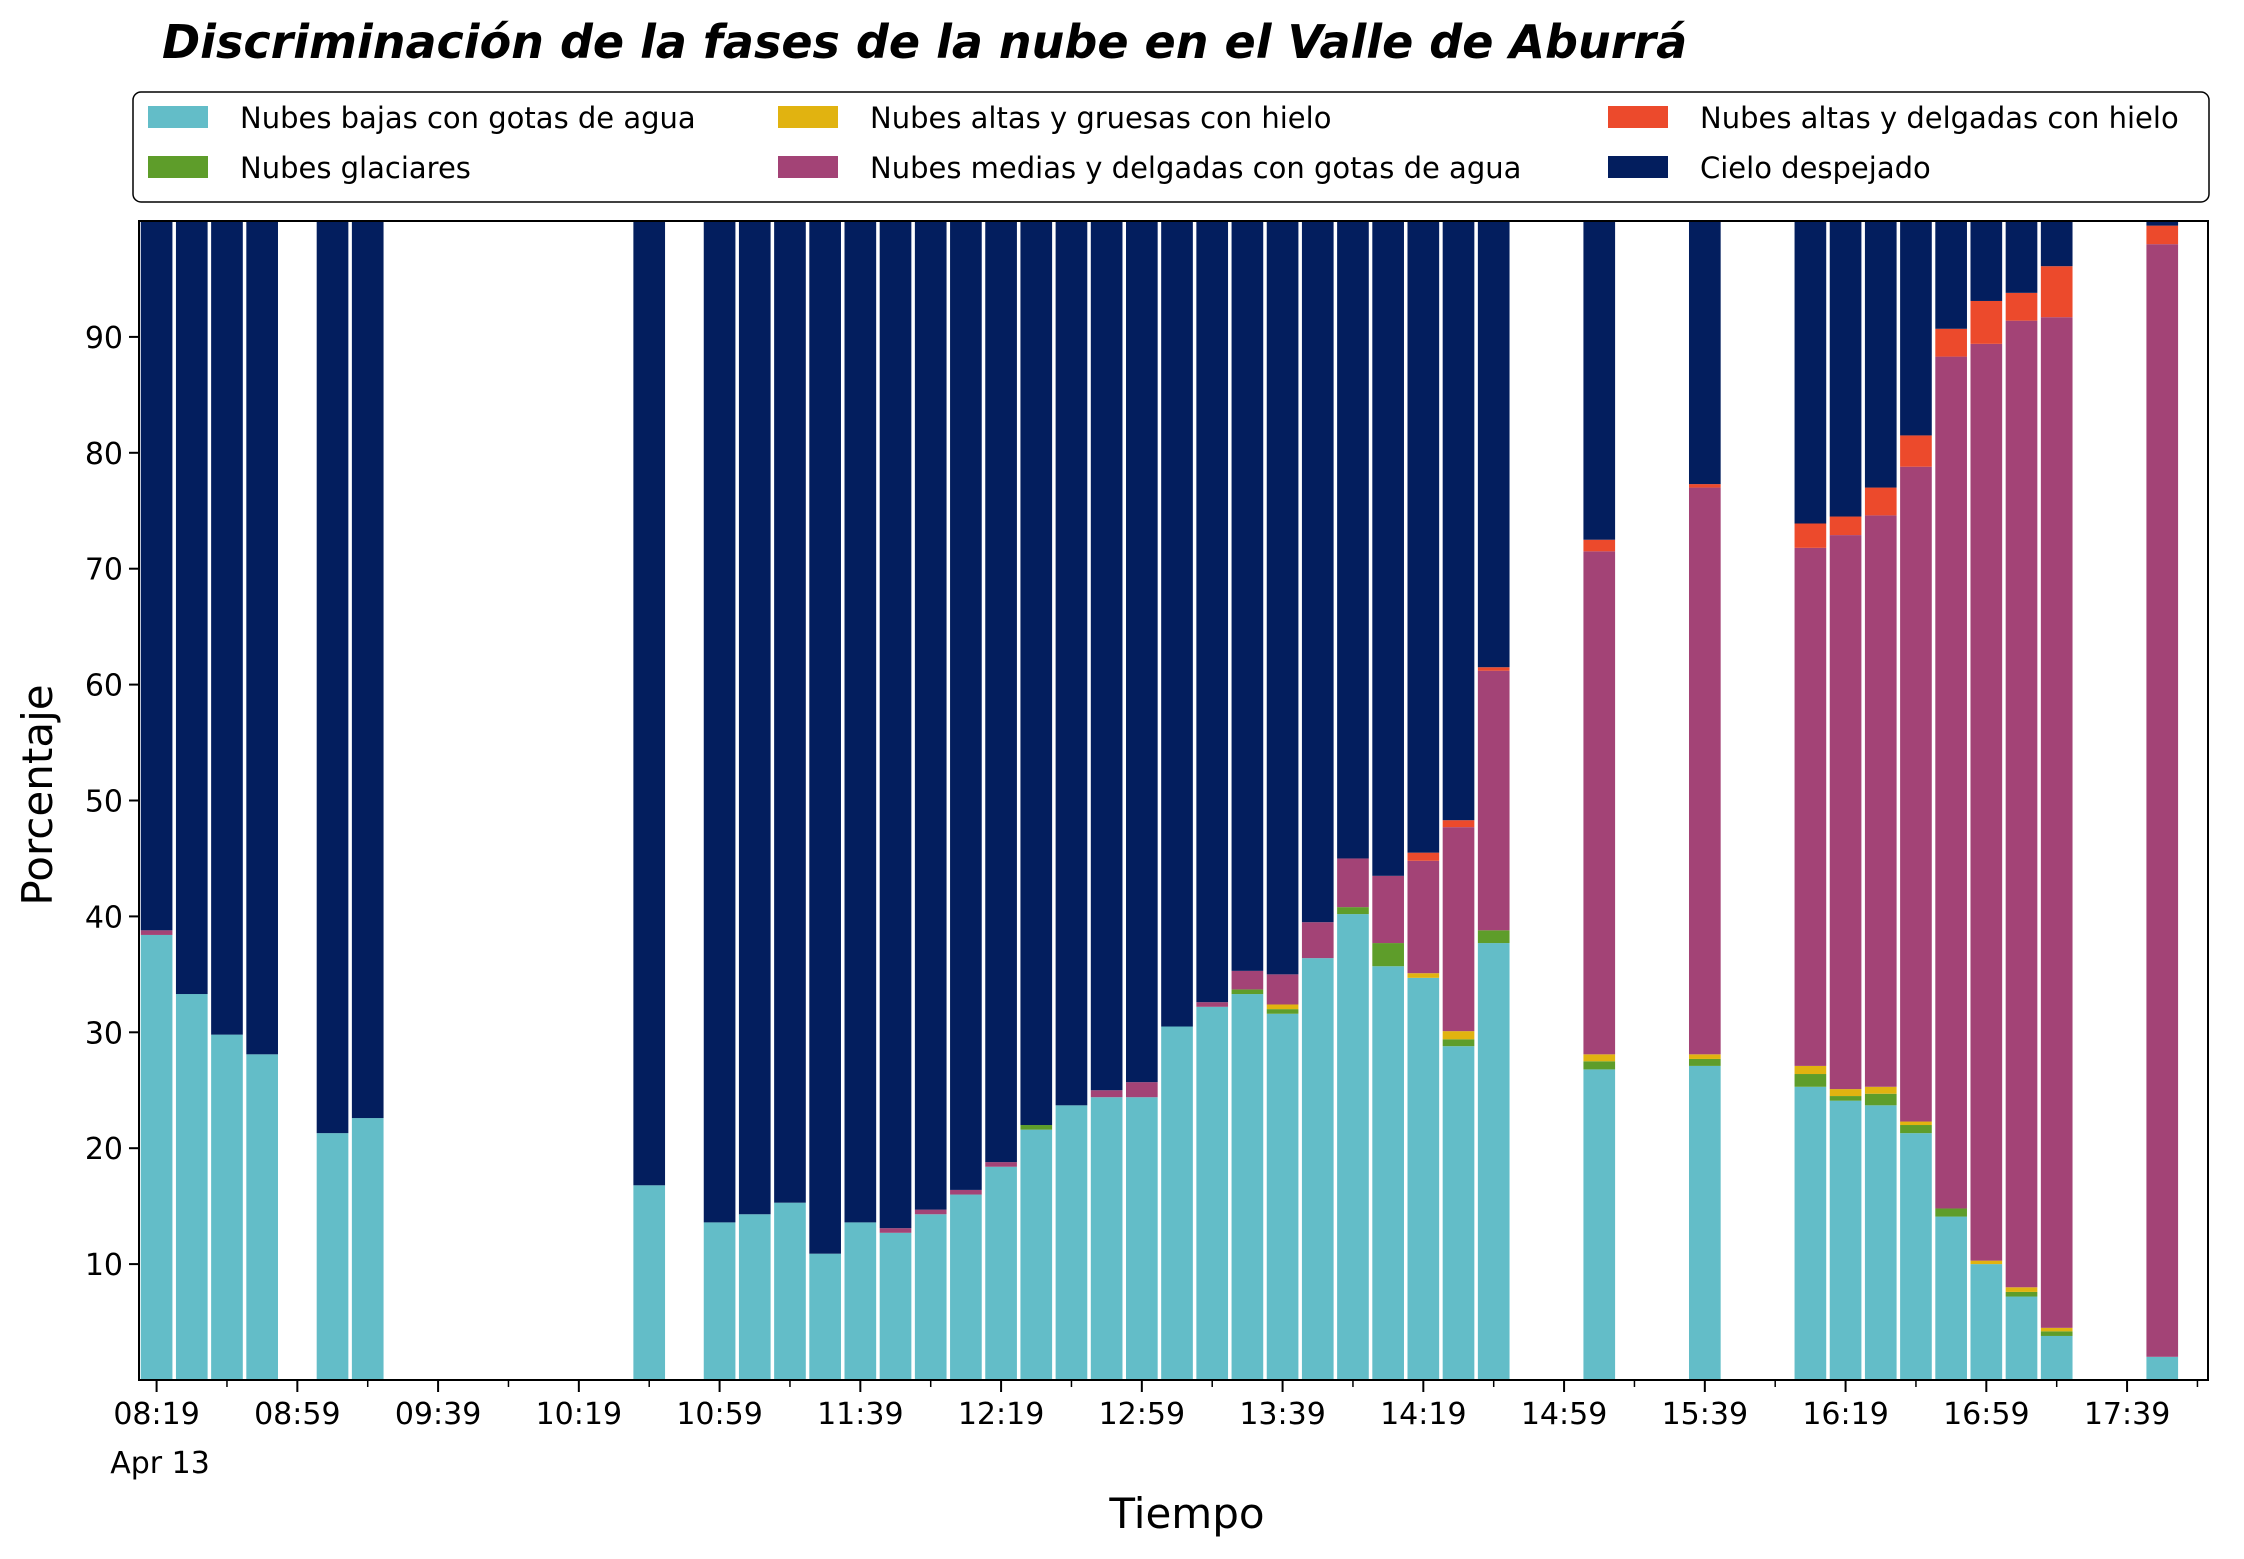  I want to click on x-tick-label-10: 14:59, so click(1564, 1414).